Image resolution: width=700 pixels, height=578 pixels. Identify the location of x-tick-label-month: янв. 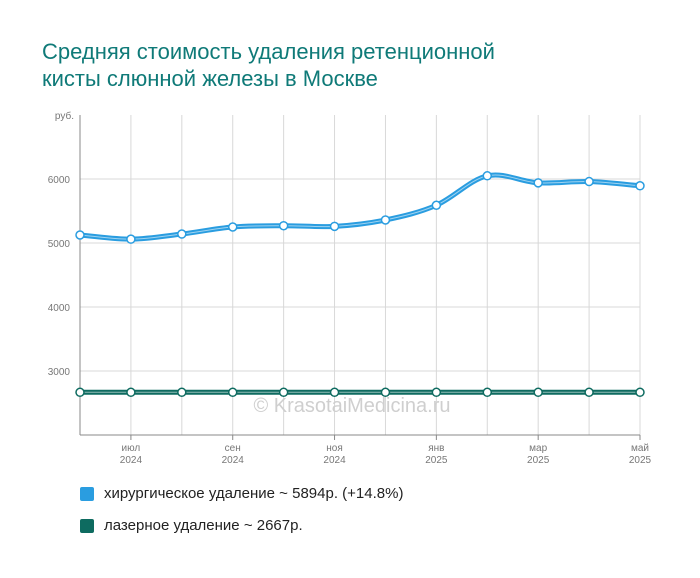
(436, 448).